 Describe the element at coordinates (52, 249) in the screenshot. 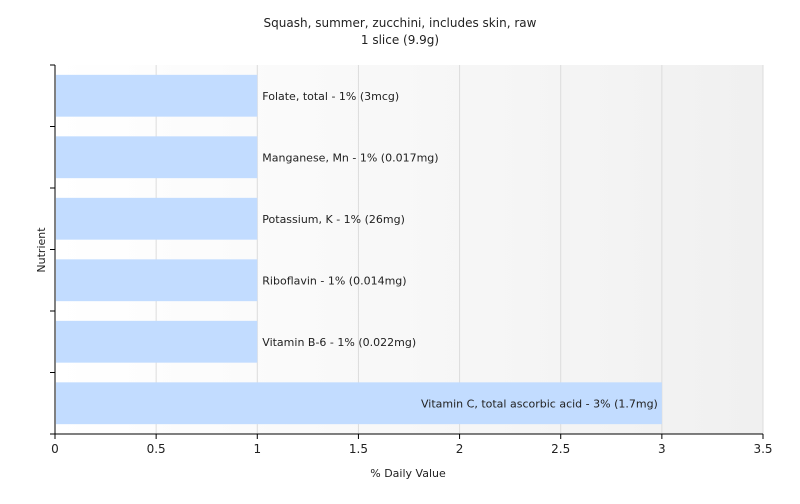

I see `y-ticks` at that location.